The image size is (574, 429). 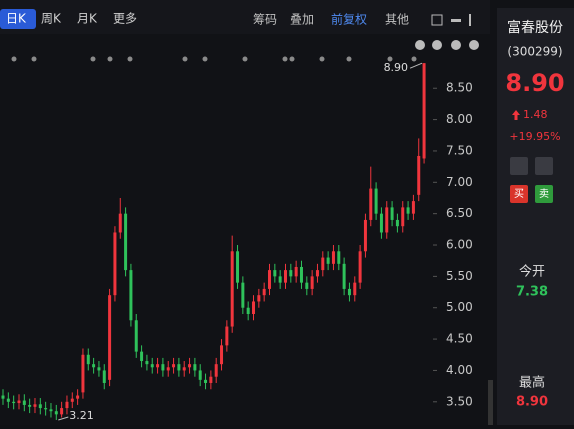 What do you see at coordinates (534, 52) in the screenshot?
I see `stock-code: (300299)` at bounding box center [534, 52].